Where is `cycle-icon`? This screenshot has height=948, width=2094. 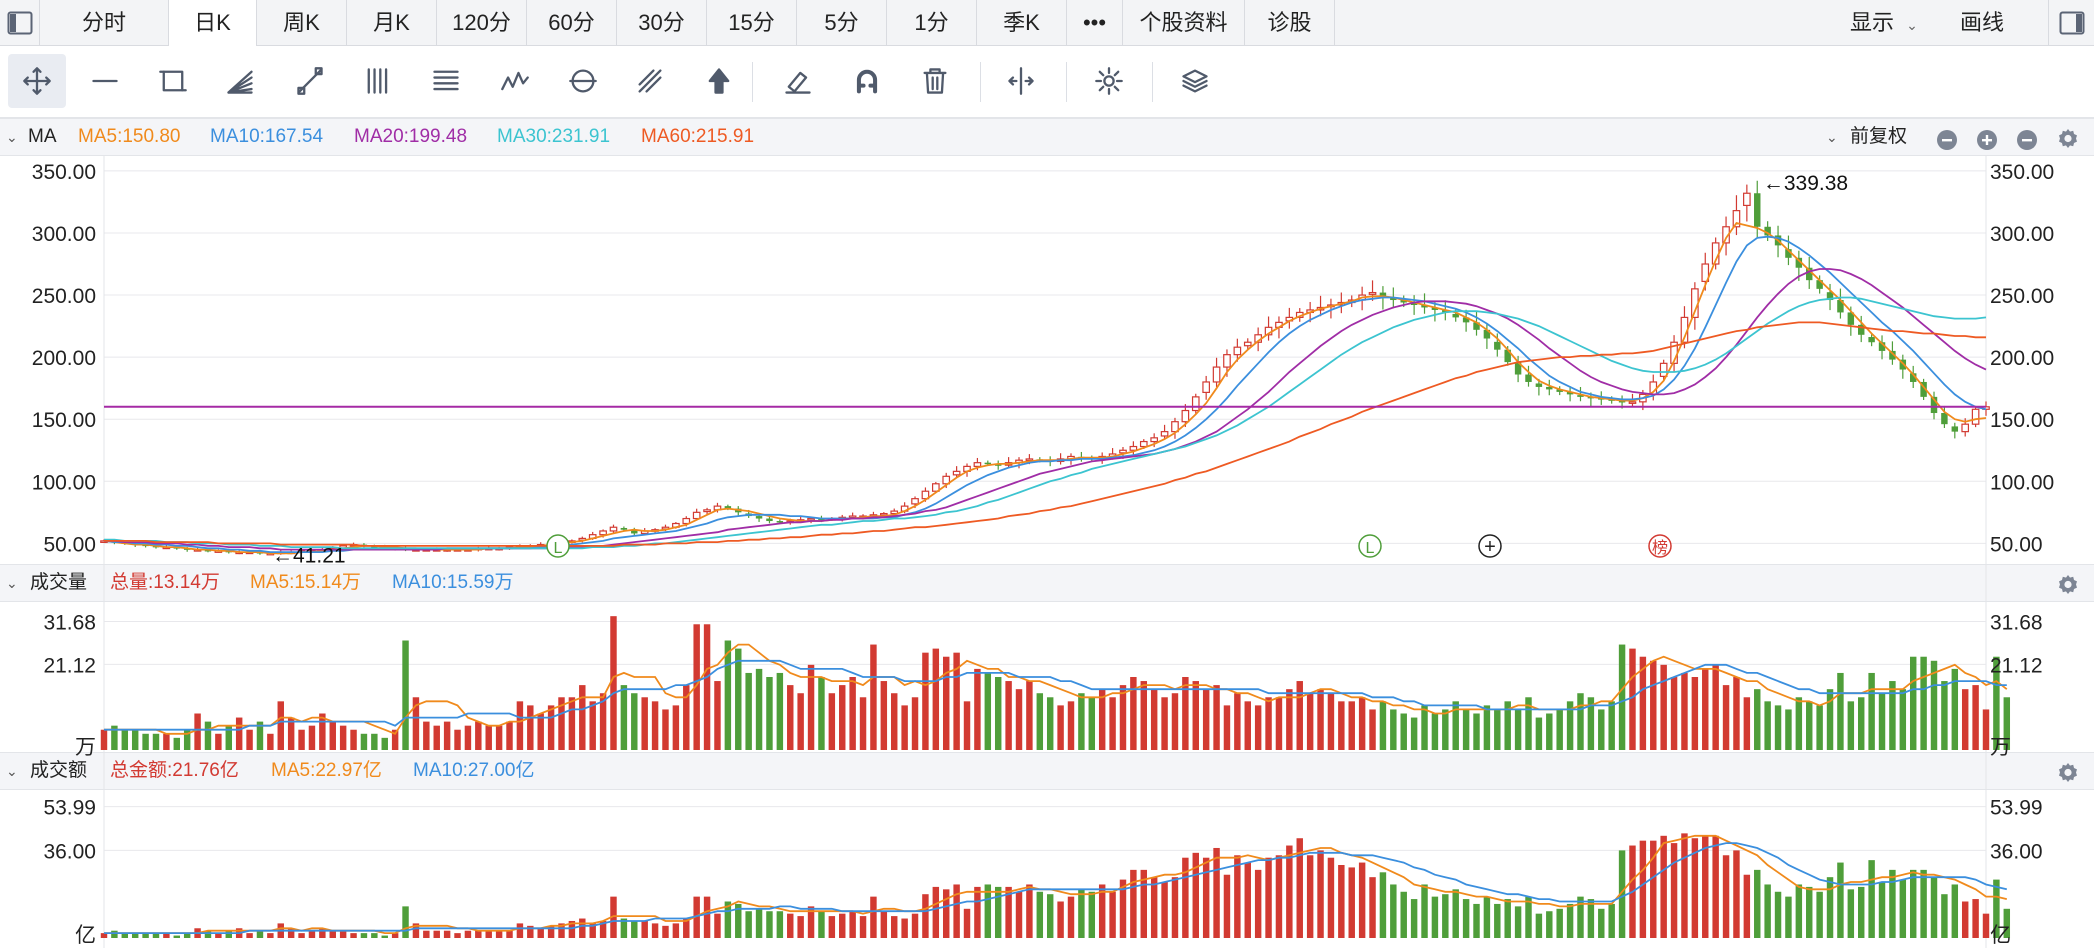 cycle-icon is located at coordinates (583, 81).